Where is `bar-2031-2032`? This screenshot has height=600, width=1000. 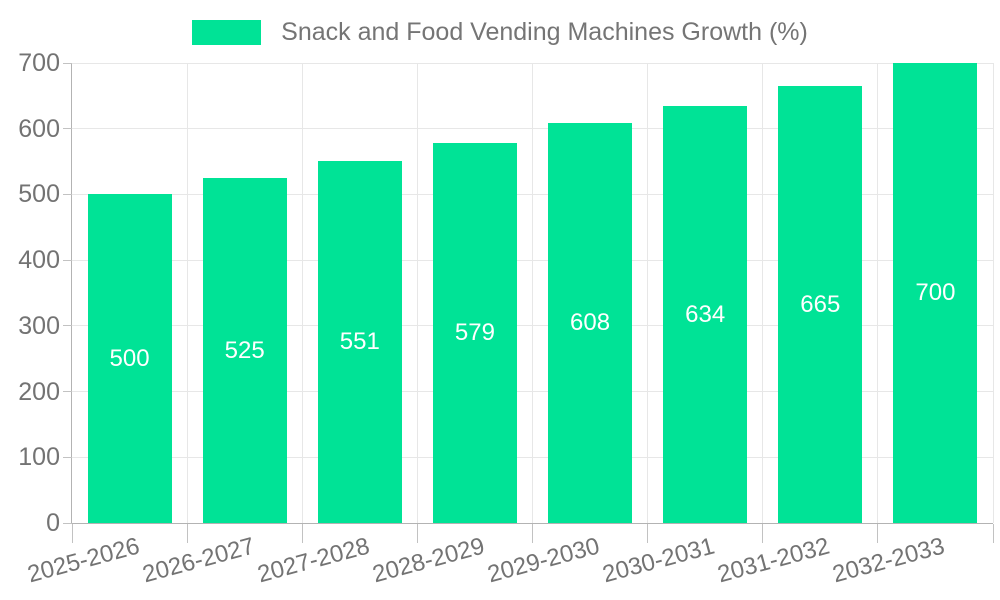 bar-2031-2032 is located at coordinates (820, 304).